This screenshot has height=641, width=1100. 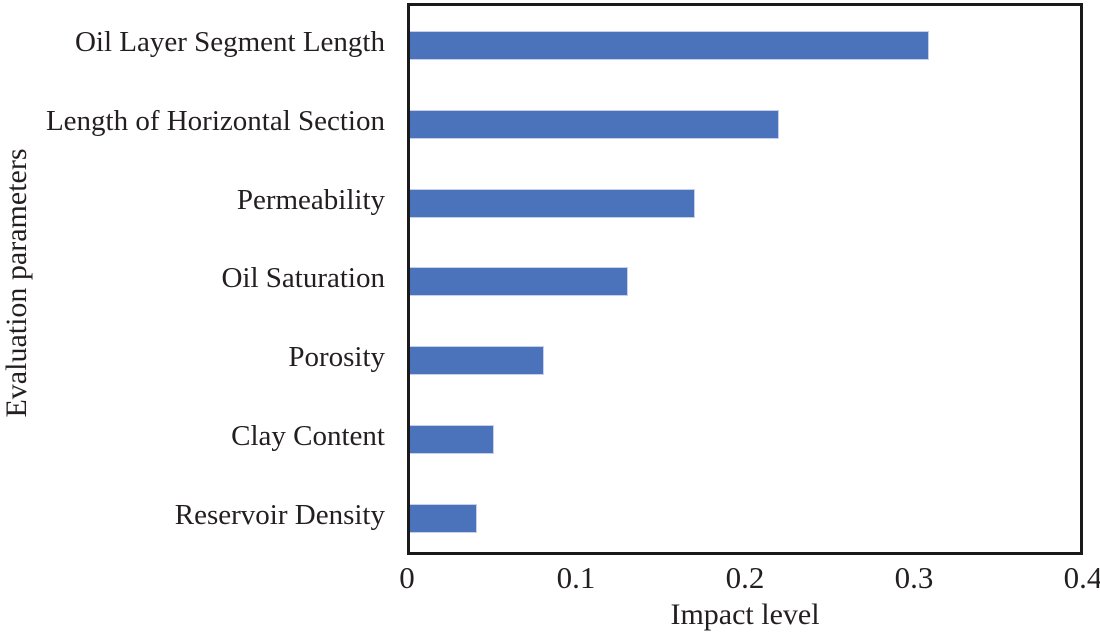 I want to click on x-axis-title: Impact level, so click(x=745, y=614).